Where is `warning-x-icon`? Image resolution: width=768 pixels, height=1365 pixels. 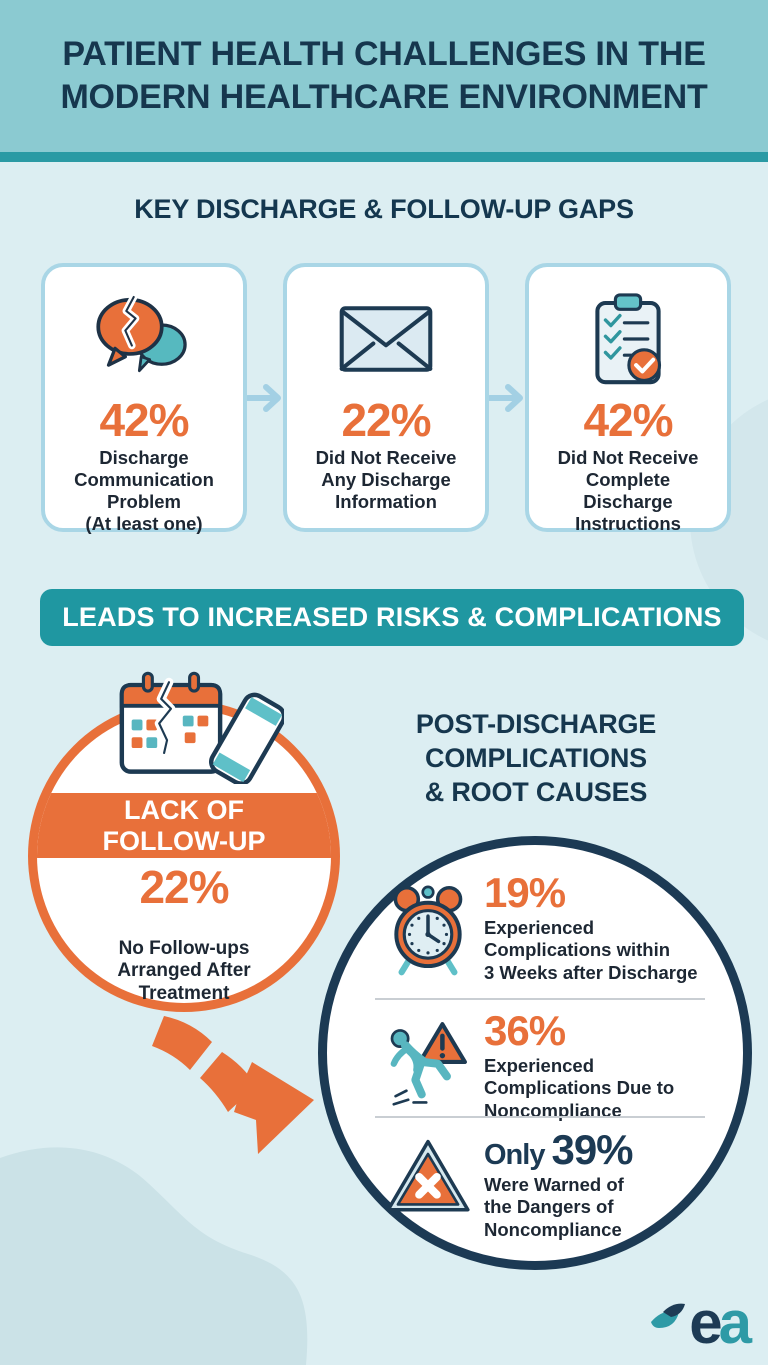 warning-x-icon is located at coordinates (428, 1177).